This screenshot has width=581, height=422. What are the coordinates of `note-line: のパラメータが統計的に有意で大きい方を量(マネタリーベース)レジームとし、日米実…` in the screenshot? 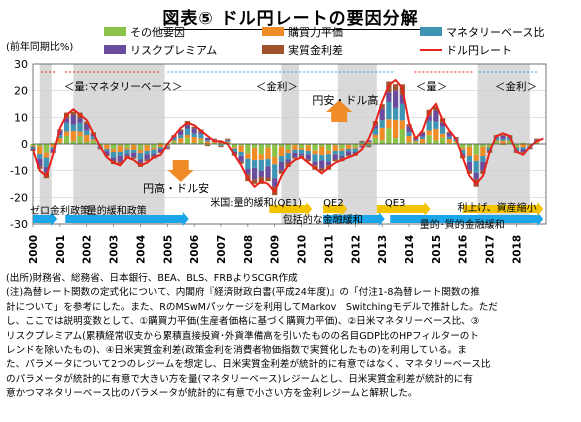 It's located at (239, 379).